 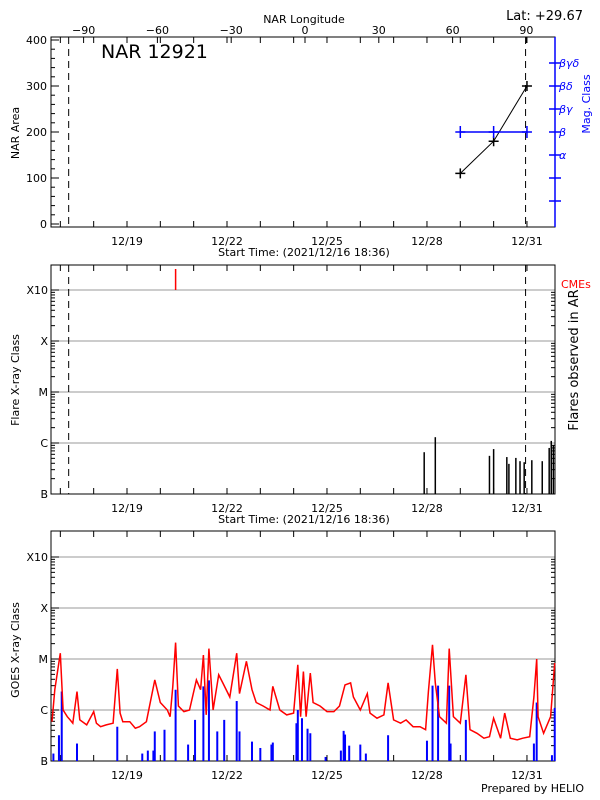 What do you see at coordinates (303, 691) in the screenshot?
I see `goes-long-line` at bounding box center [303, 691].